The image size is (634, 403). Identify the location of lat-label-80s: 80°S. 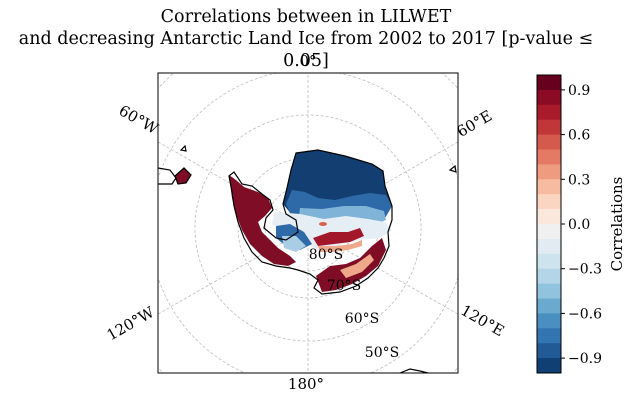
(326, 255).